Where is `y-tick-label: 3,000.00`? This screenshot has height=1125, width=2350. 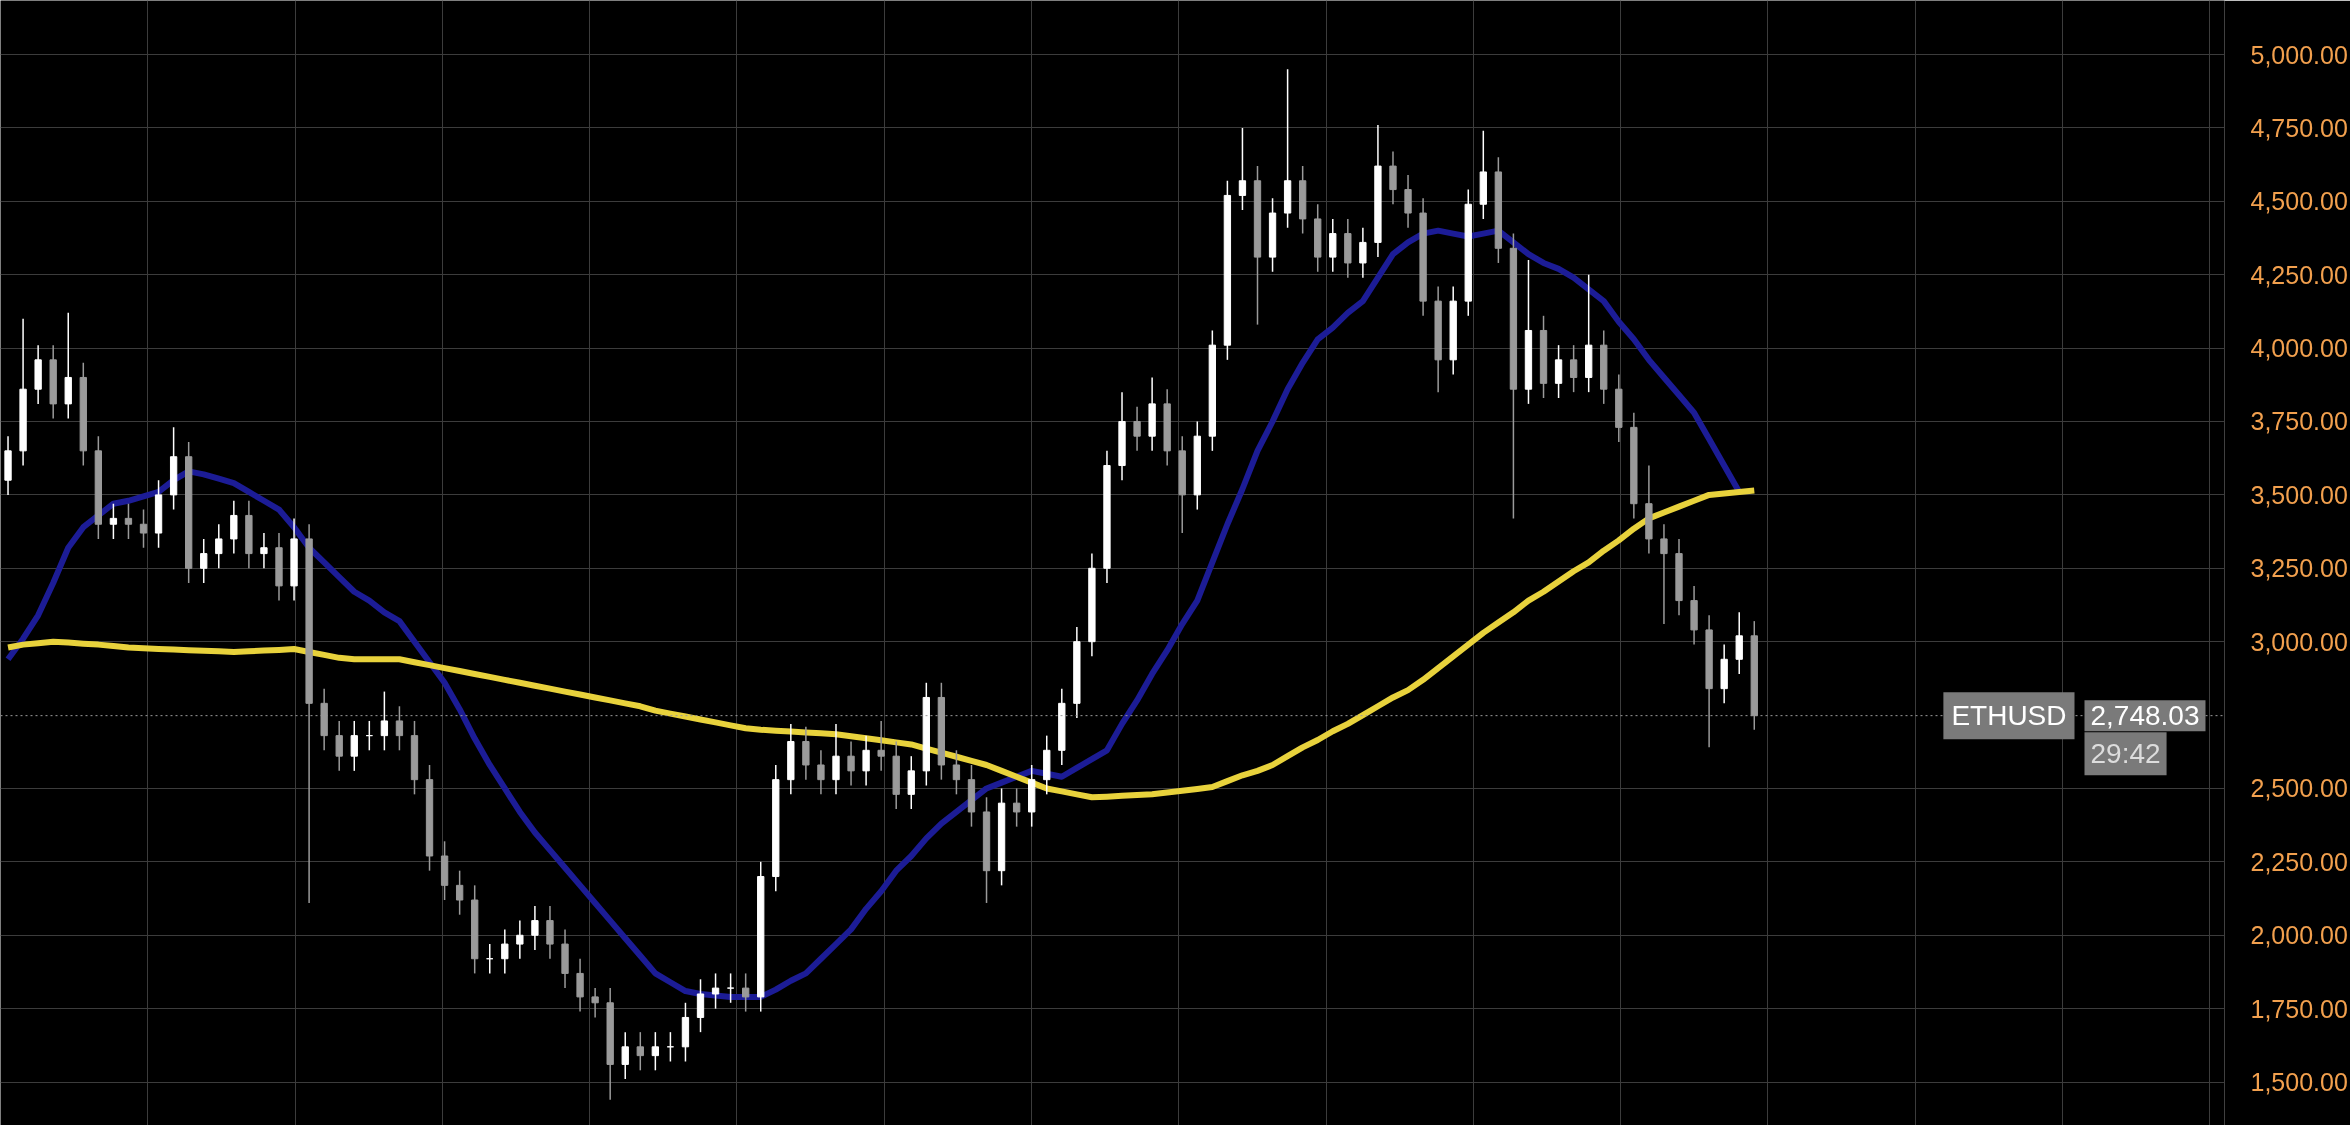
y-tick-label: 3,000.00 is located at coordinates (2299, 641).